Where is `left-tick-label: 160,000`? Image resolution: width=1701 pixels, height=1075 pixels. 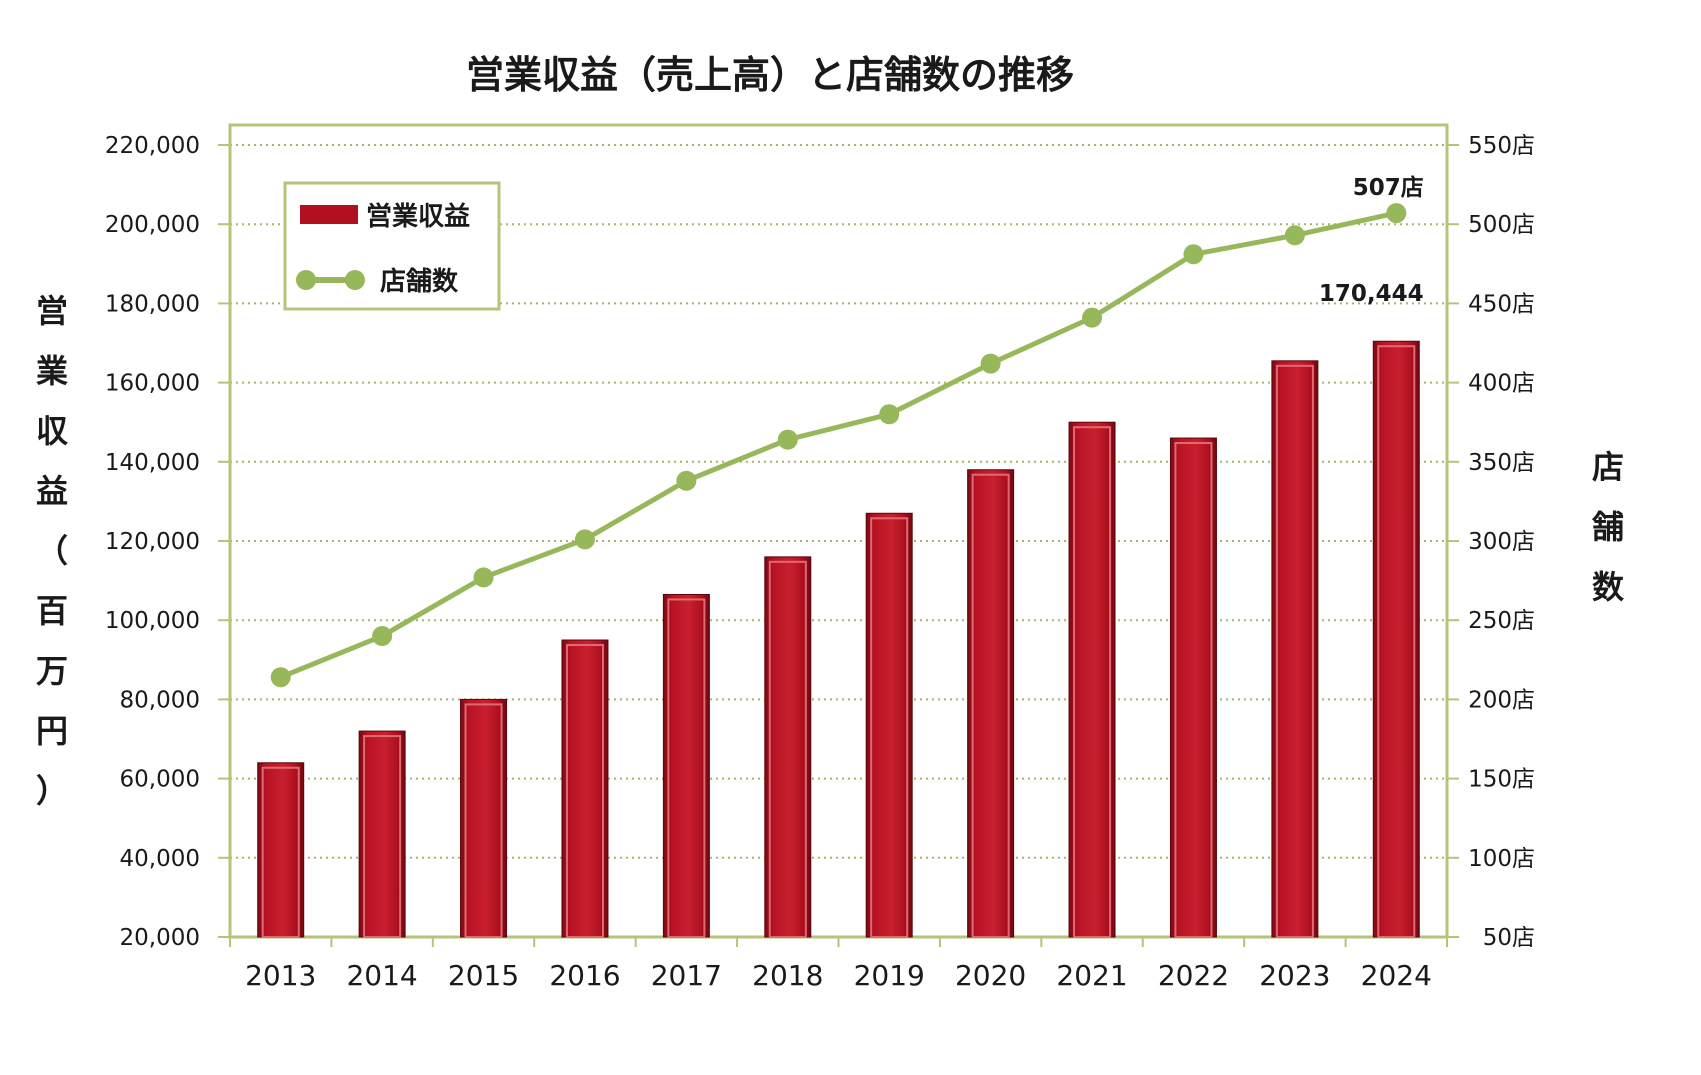
left-tick-label: 160,000 is located at coordinates (152, 384).